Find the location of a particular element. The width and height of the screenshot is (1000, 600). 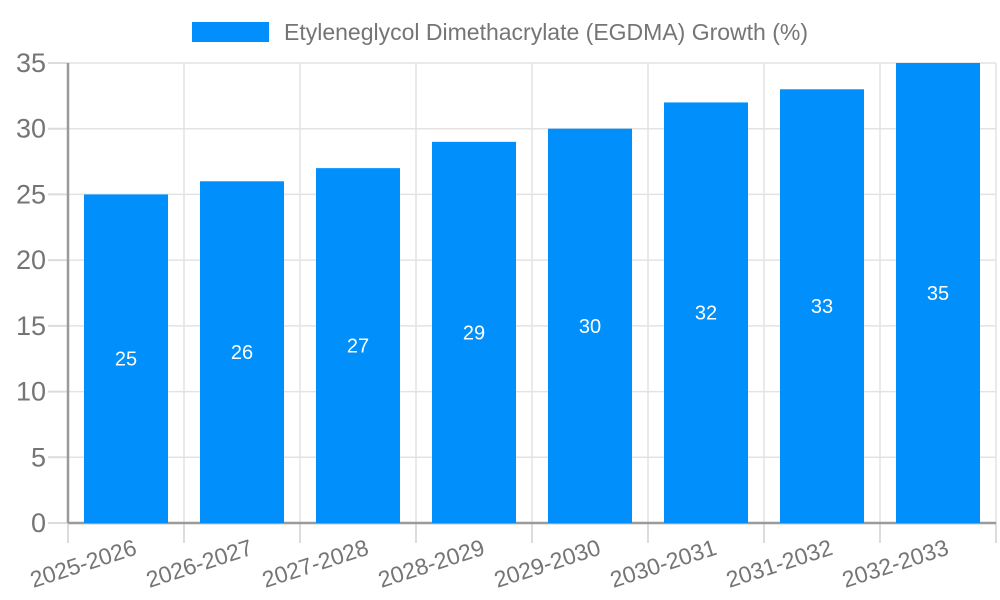

y-tick-label: 35 is located at coordinates (31, 63).